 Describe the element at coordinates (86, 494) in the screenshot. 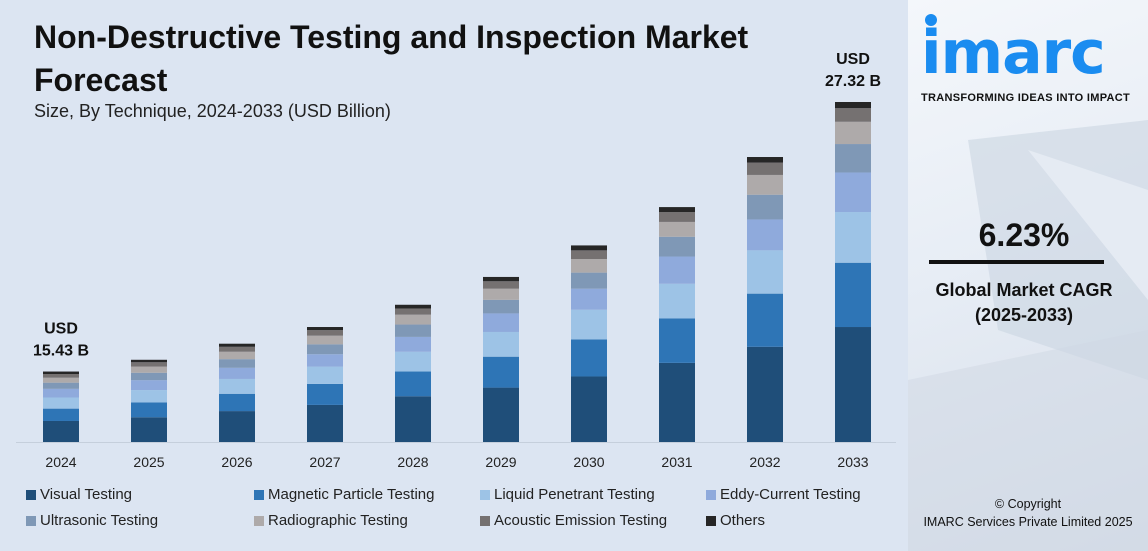

I see `legend-label: Visual Testing` at that location.